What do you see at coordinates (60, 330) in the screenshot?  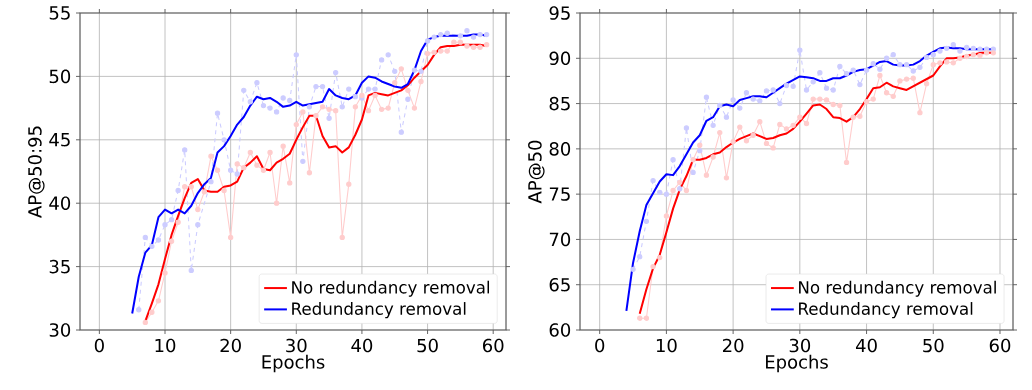 I see `y-tick-label: 30` at bounding box center [60, 330].